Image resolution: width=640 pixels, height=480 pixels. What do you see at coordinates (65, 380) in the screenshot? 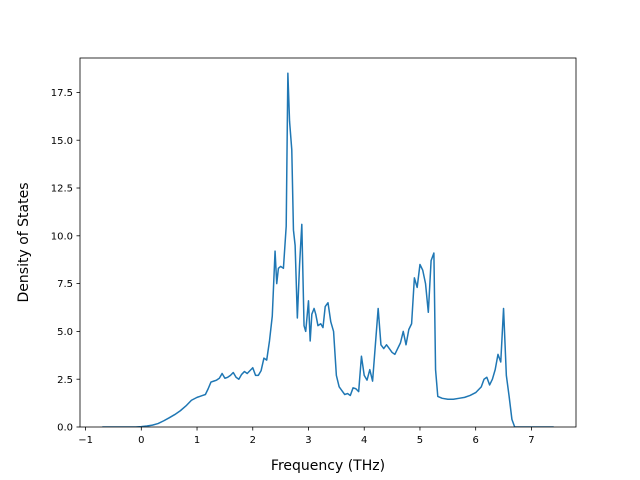
I see `y-tick-label: 2.5` at bounding box center [65, 380].